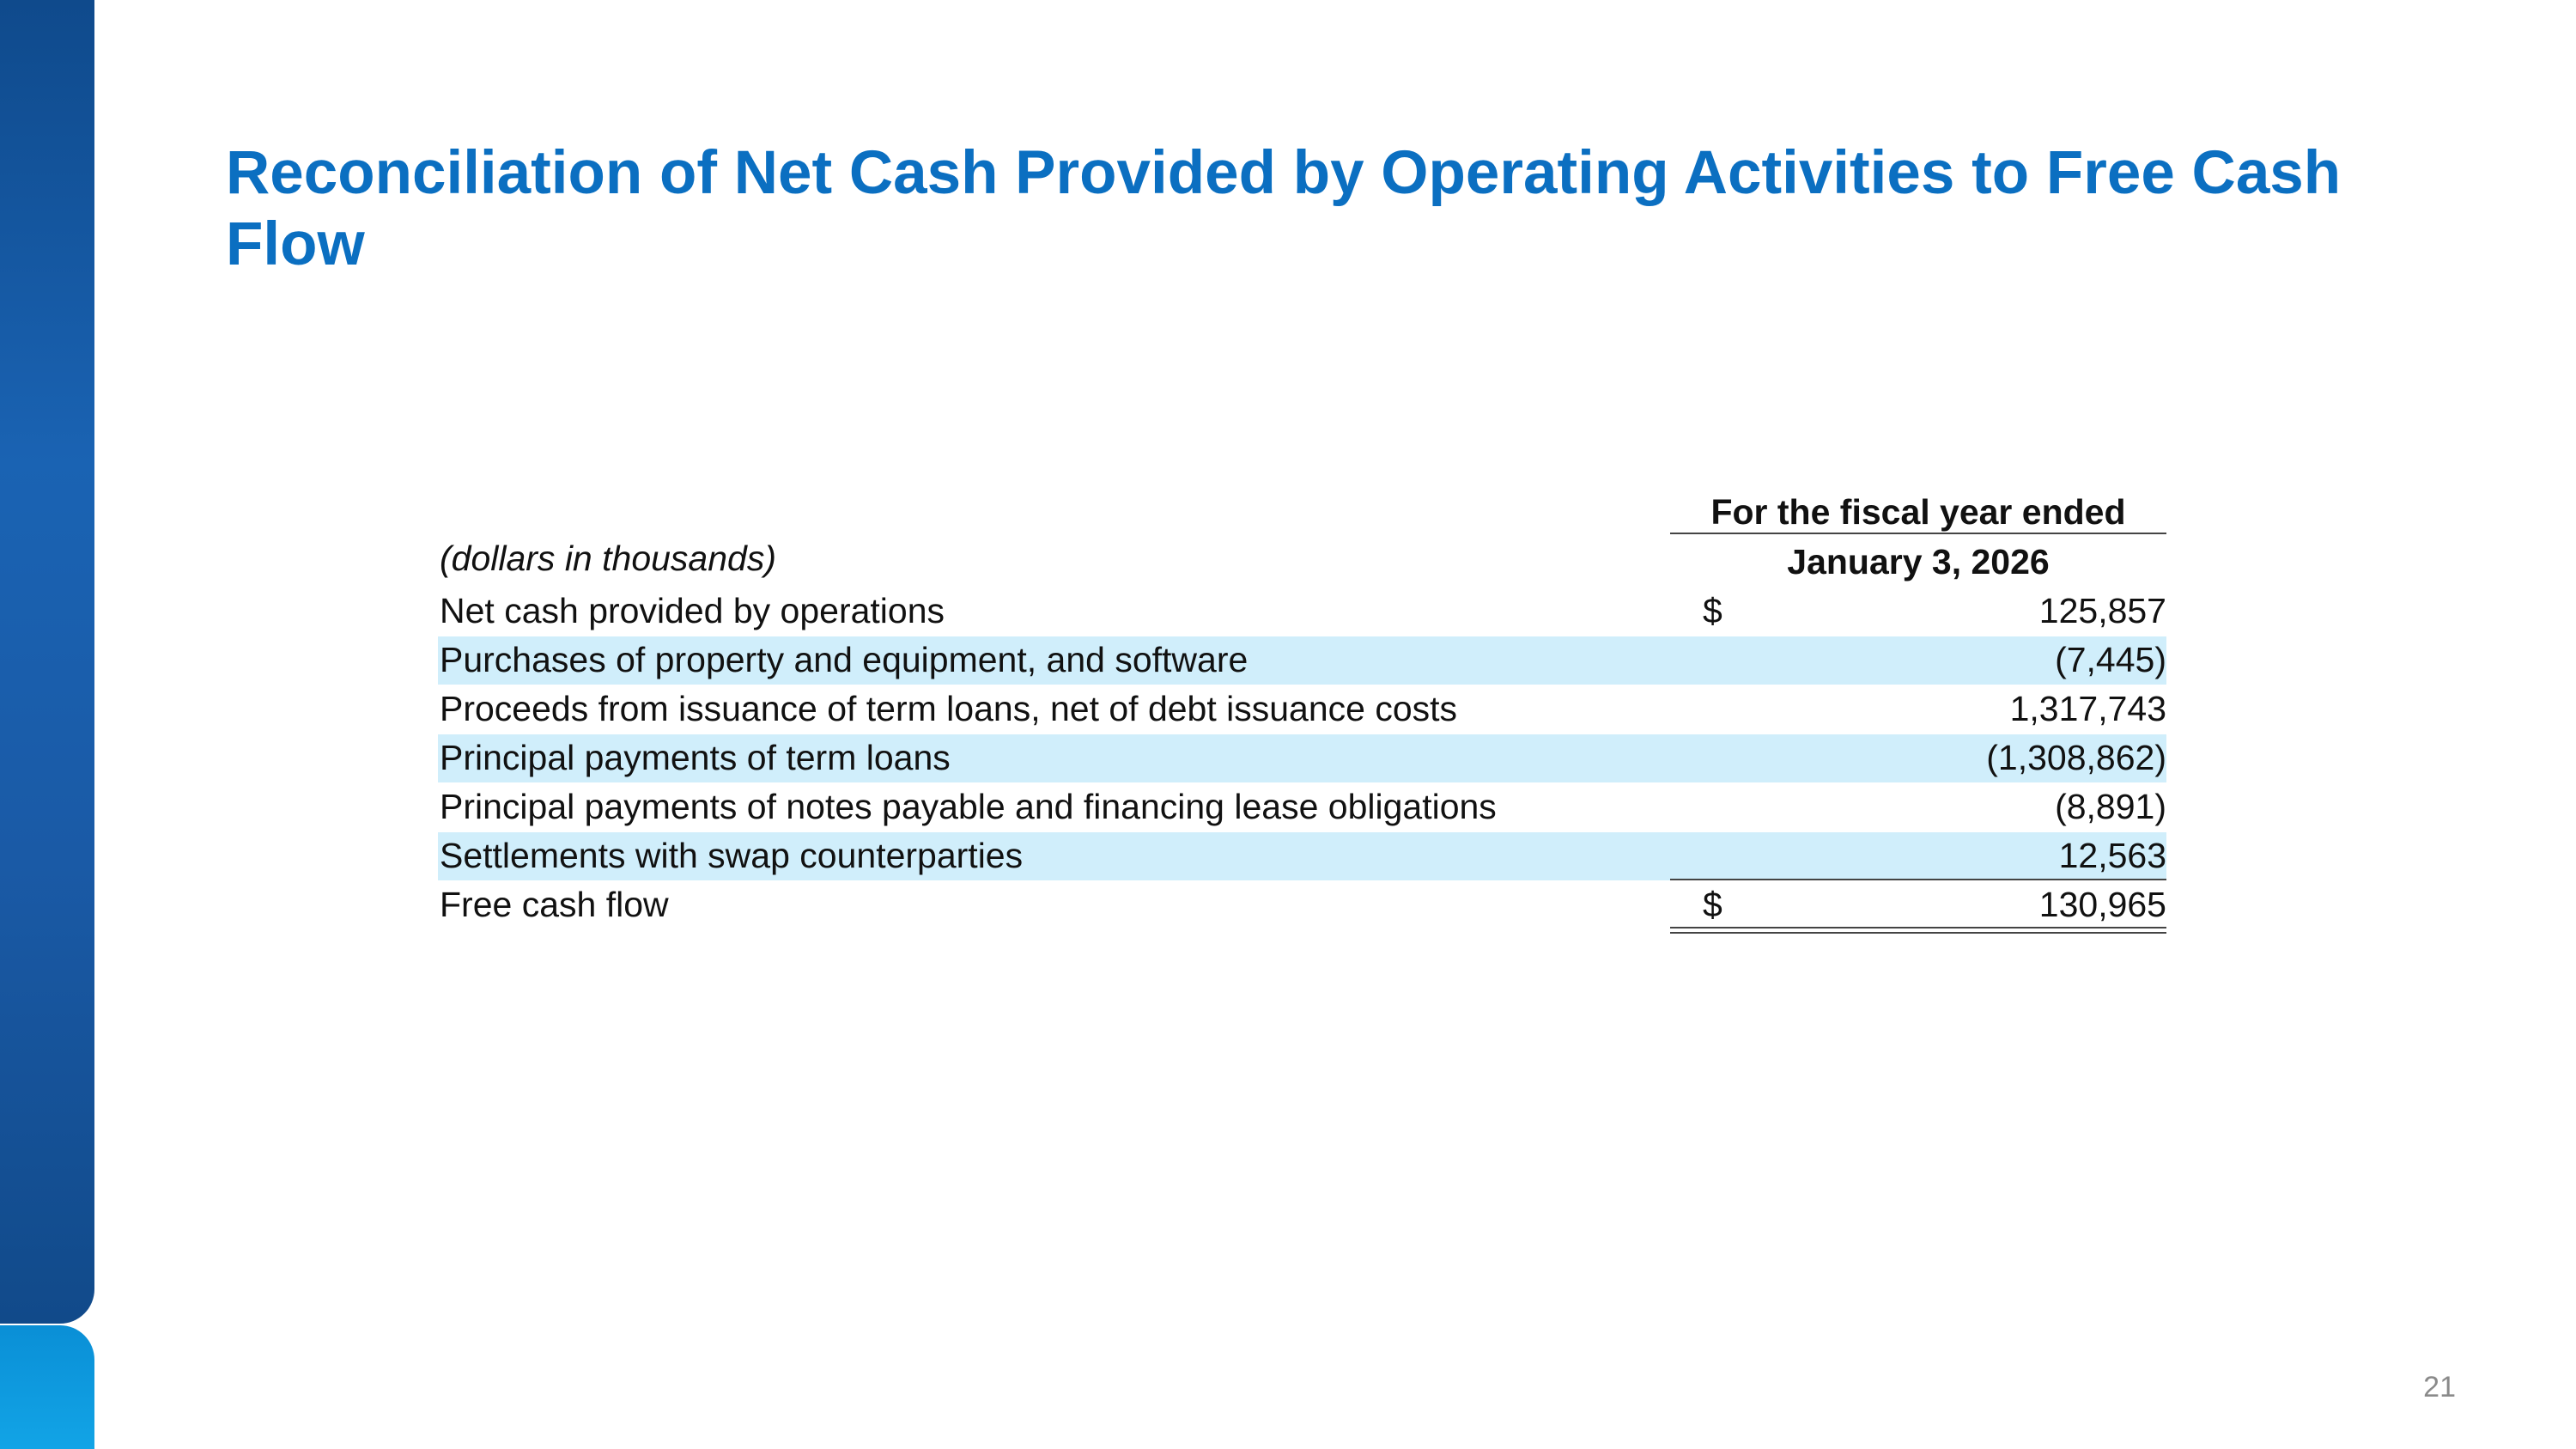 This screenshot has height=1449, width=2576. Describe the element at coordinates (2111, 659) in the screenshot. I see `row-value: (7,445)` at that location.